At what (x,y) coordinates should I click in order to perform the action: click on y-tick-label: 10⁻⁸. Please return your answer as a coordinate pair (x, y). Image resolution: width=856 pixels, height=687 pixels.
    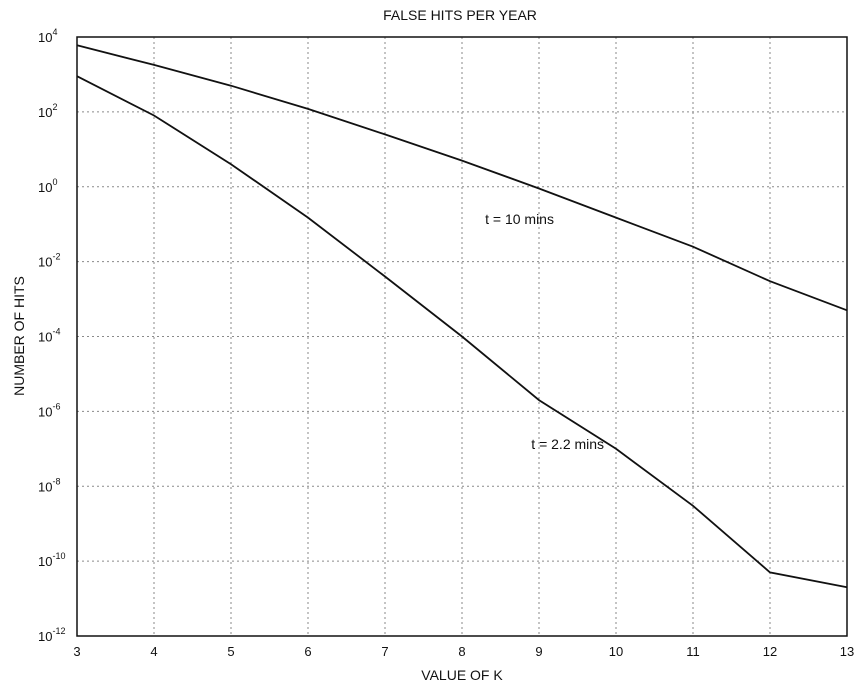
    Looking at the image, I should click on (49, 485).